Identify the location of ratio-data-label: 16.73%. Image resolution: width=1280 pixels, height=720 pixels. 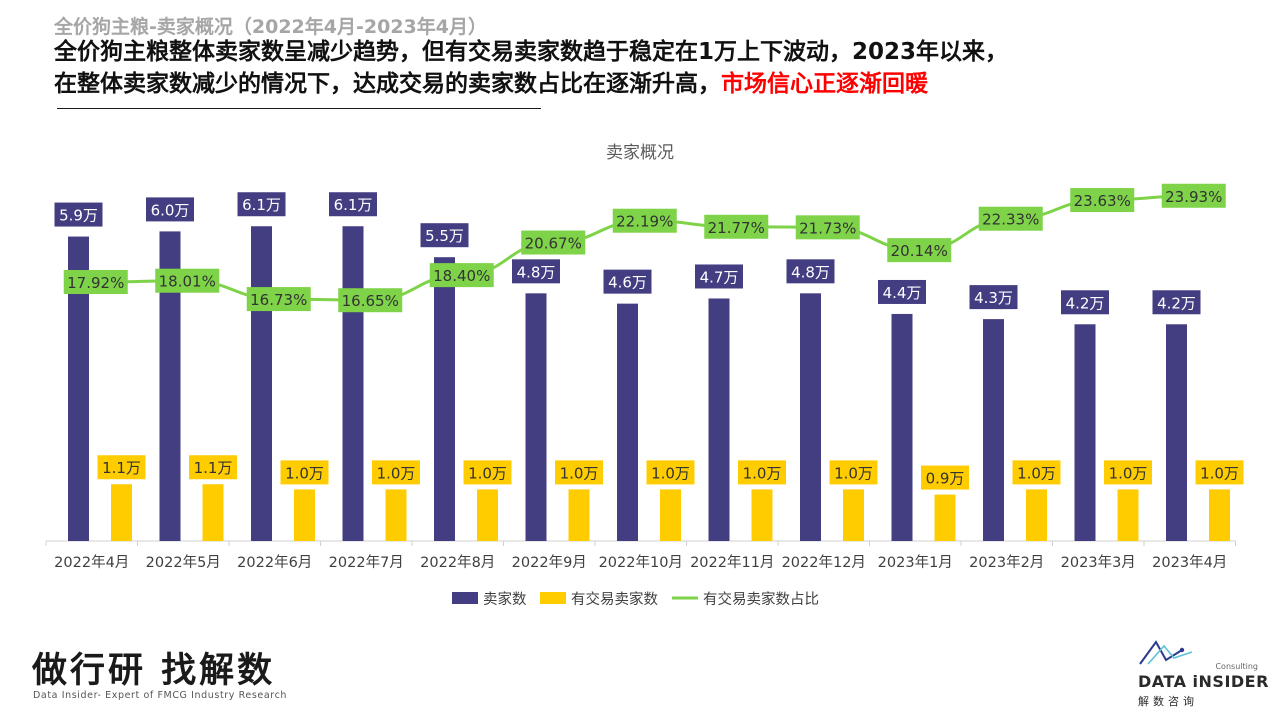
(278, 300).